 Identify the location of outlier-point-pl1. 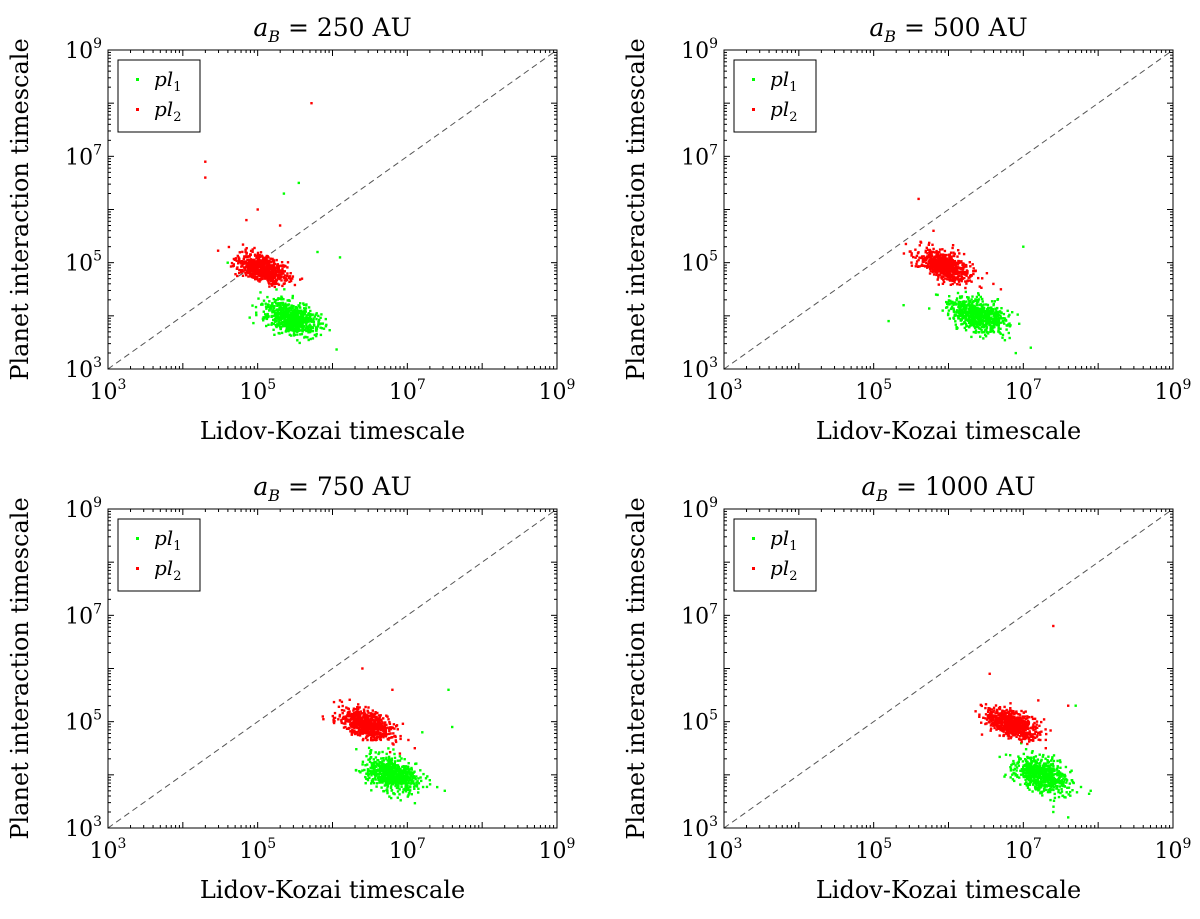
(1023, 246).